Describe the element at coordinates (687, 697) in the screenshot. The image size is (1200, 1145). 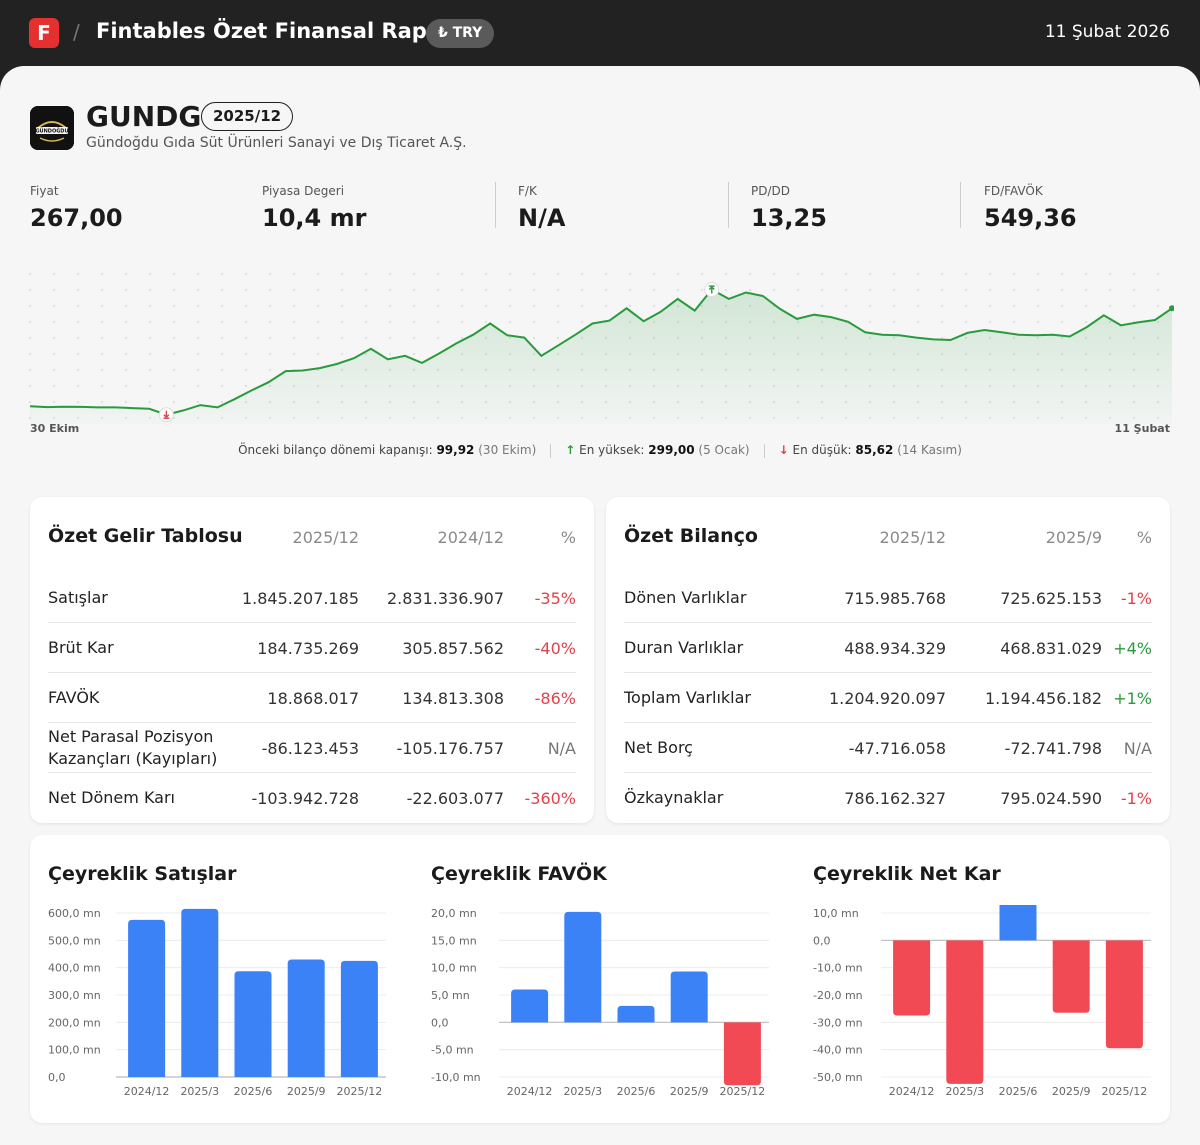
I see `row-label: Toplam Varlıklar` at that location.